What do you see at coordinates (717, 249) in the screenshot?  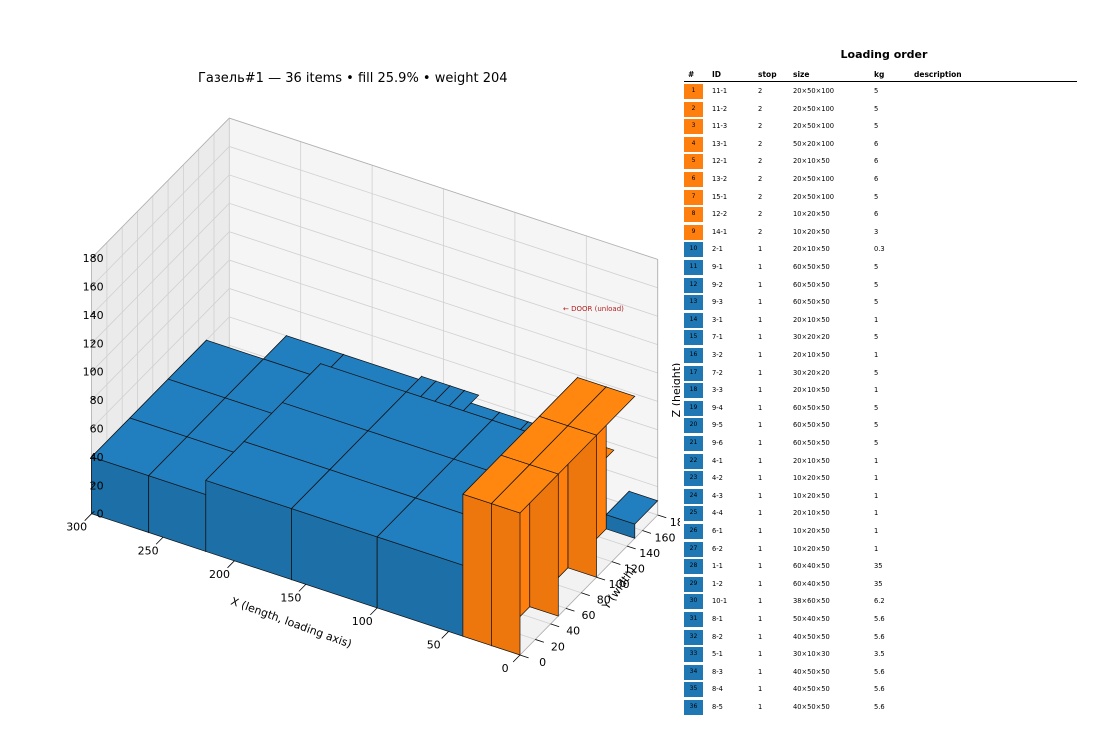 I see `row-id: 2-1` at bounding box center [717, 249].